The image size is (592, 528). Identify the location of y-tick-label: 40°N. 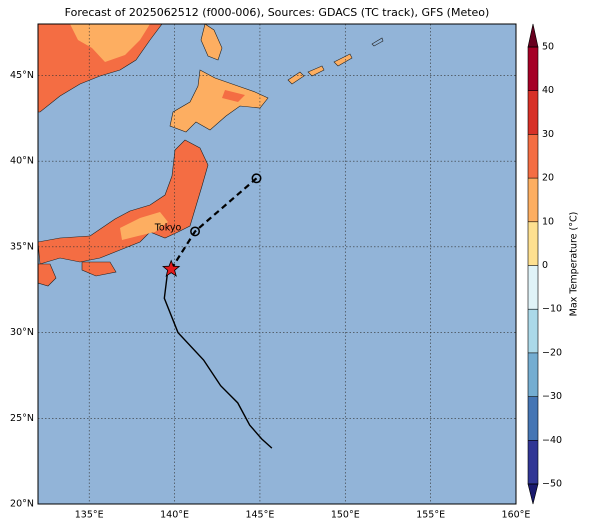
(22, 161).